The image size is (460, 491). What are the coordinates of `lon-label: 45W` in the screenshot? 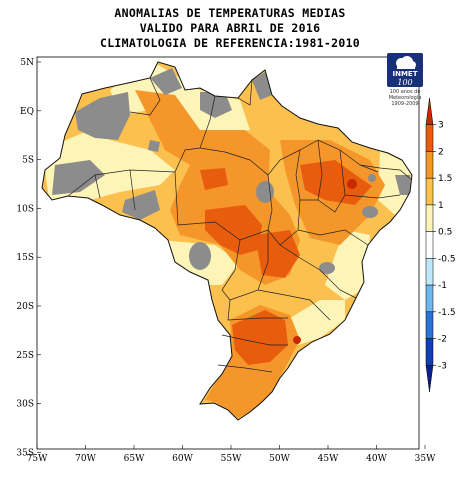 It's located at (328, 459).